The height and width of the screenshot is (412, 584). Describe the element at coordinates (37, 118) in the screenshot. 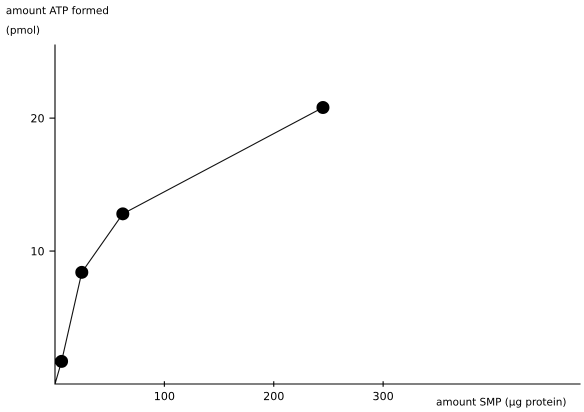

I see `y-tick-label: 20` at that location.